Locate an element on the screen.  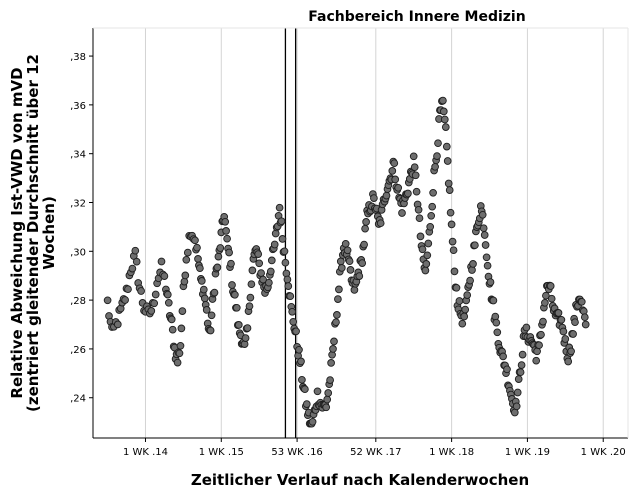
x-tick-label: 1 WK .18 is located at coordinates (451, 452).